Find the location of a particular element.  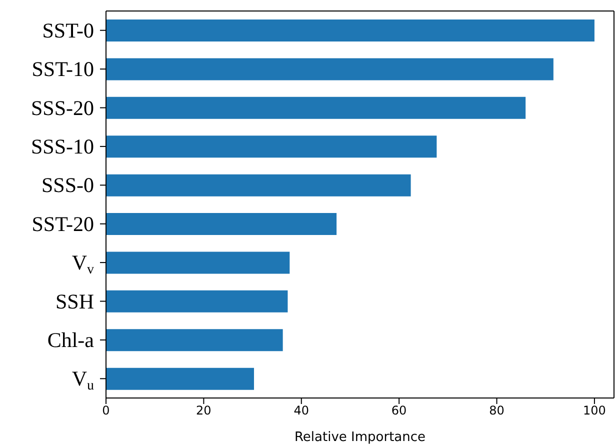

x-tick-label: 0 is located at coordinates (106, 411).